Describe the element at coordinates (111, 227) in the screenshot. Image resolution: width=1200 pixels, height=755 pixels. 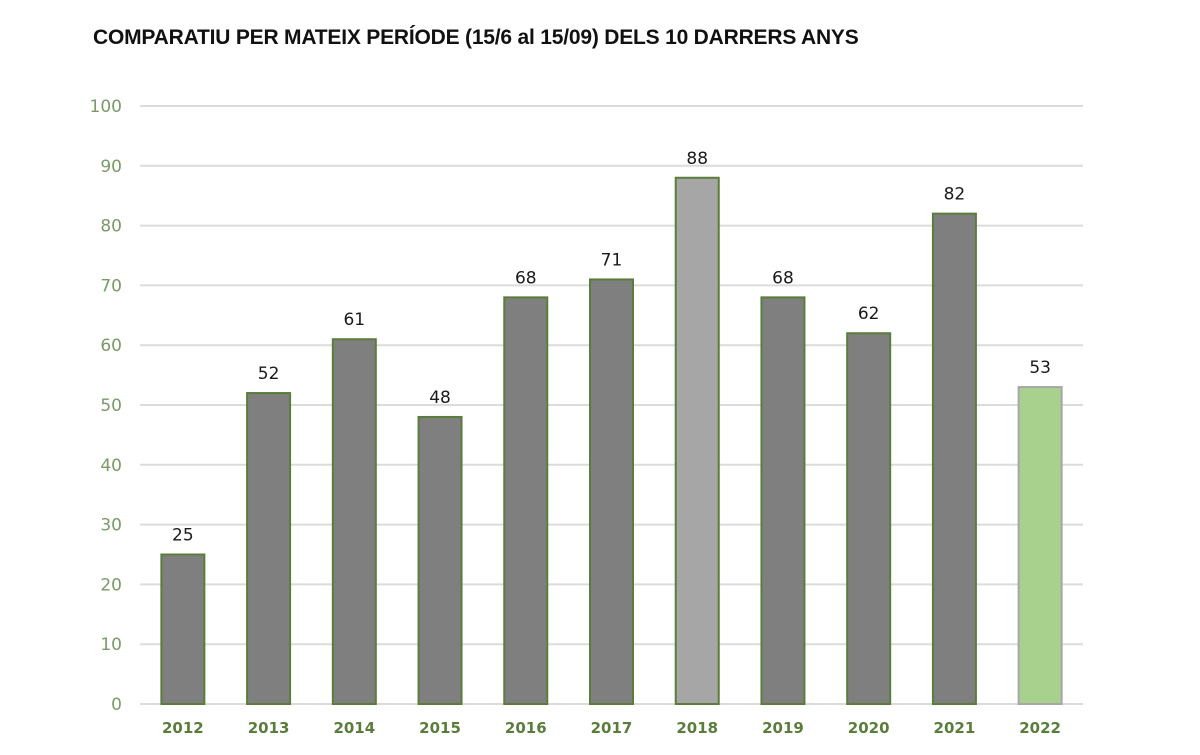
I see `y-tick-label: 80` at that location.